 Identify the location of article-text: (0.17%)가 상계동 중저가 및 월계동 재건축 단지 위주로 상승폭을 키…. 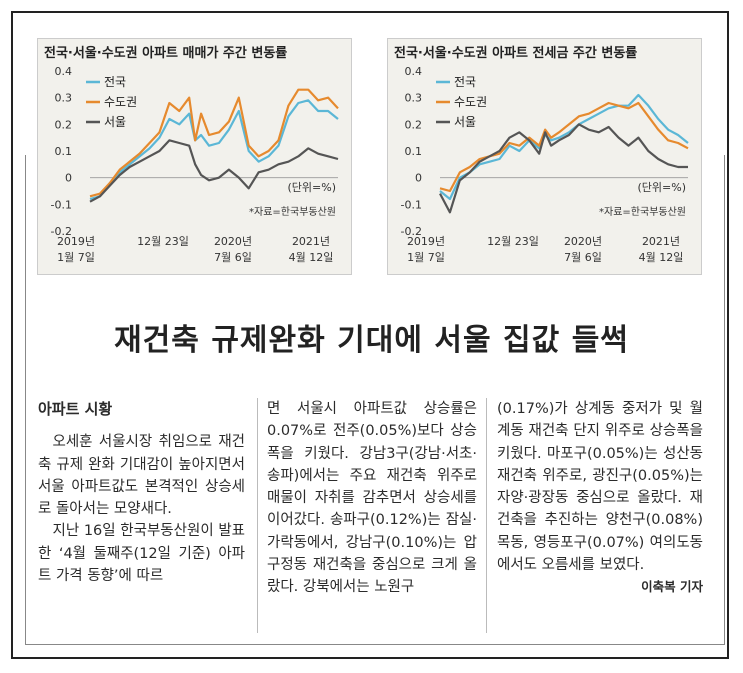
(600, 487).